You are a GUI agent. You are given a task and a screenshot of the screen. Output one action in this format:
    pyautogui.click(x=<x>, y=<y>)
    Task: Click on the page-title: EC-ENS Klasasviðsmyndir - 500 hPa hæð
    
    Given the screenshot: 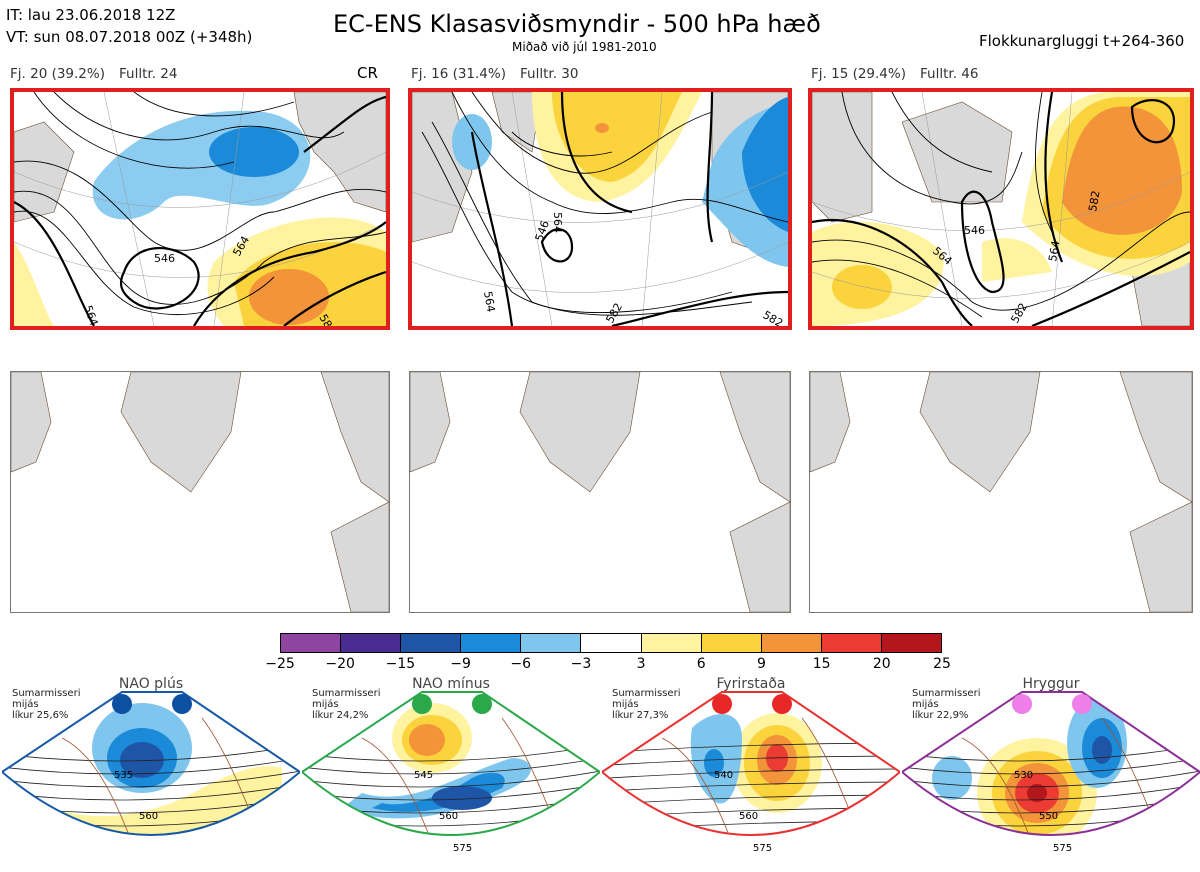 What is the action you would take?
    pyautogui.click(x=577, y=24)
    